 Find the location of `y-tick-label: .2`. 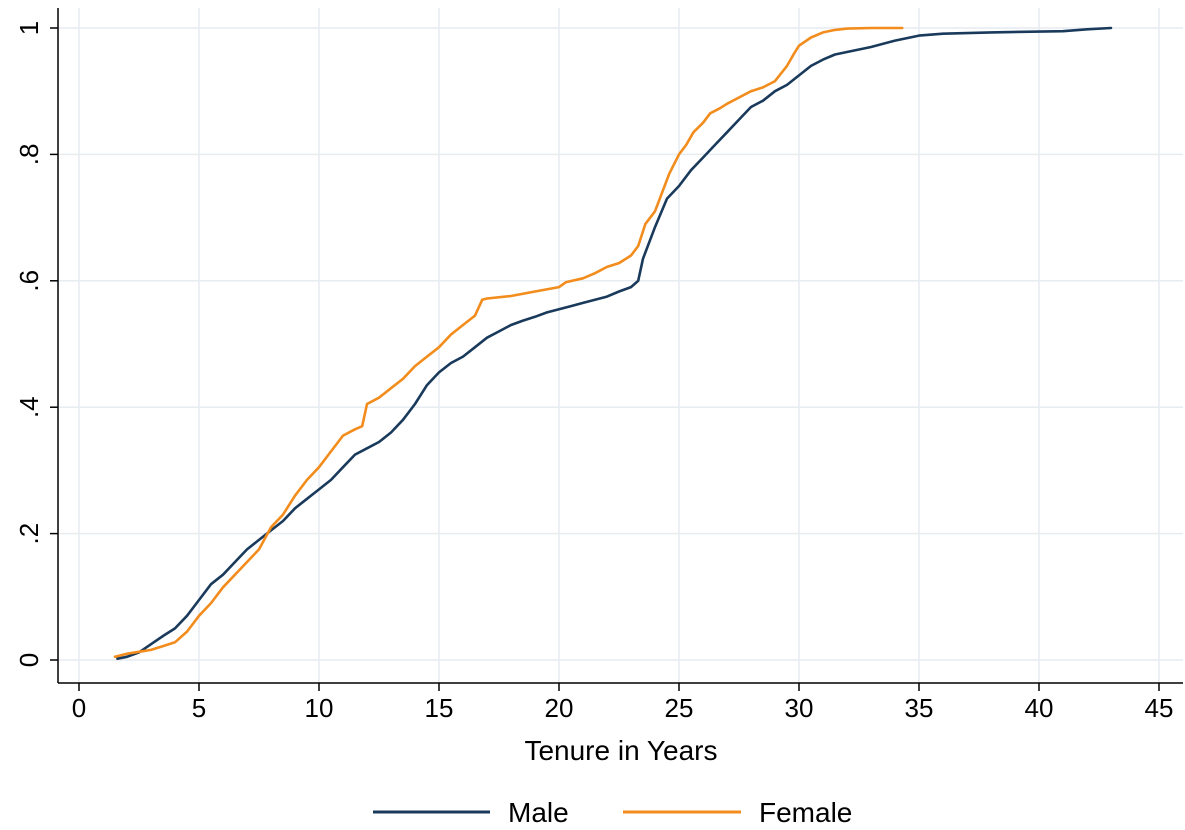

y-tick-label: .2 is located at coordinates (29, 534).